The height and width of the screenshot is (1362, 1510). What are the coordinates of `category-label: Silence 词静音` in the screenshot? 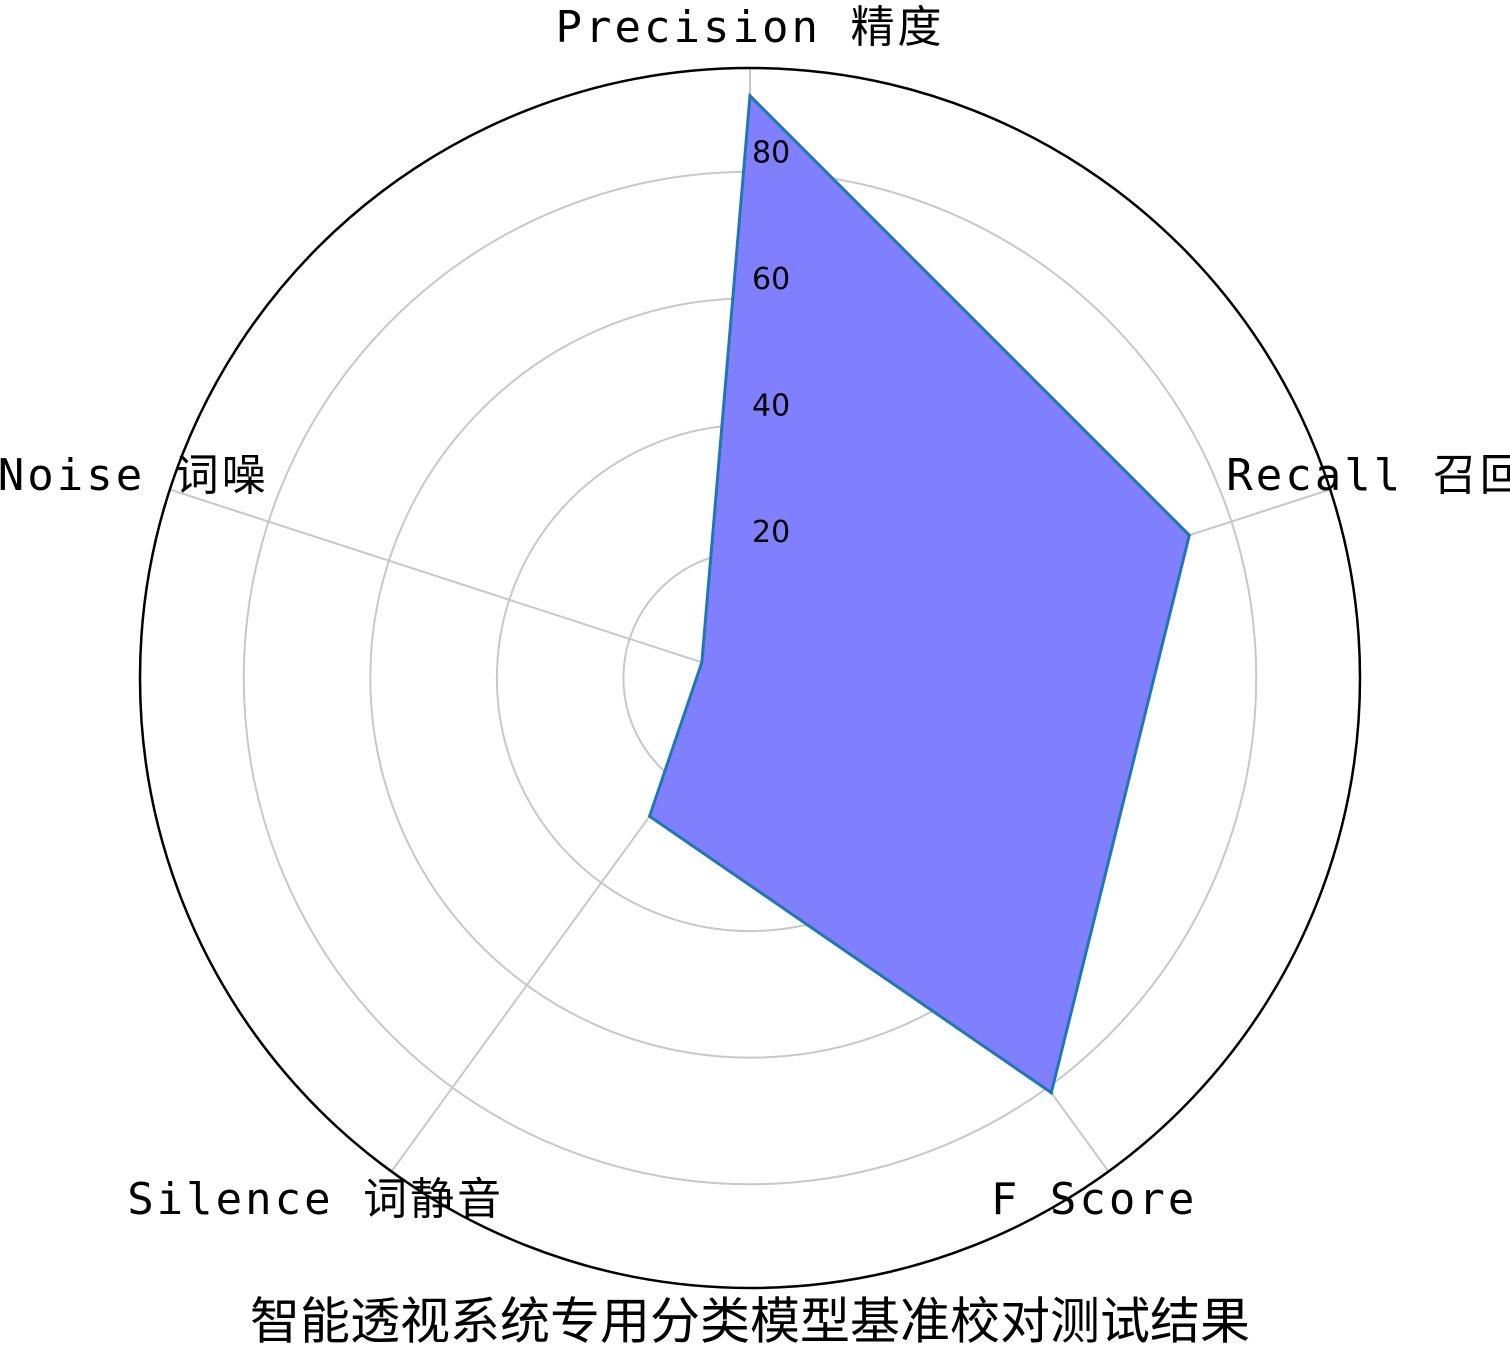 It's located at (315, 1199).